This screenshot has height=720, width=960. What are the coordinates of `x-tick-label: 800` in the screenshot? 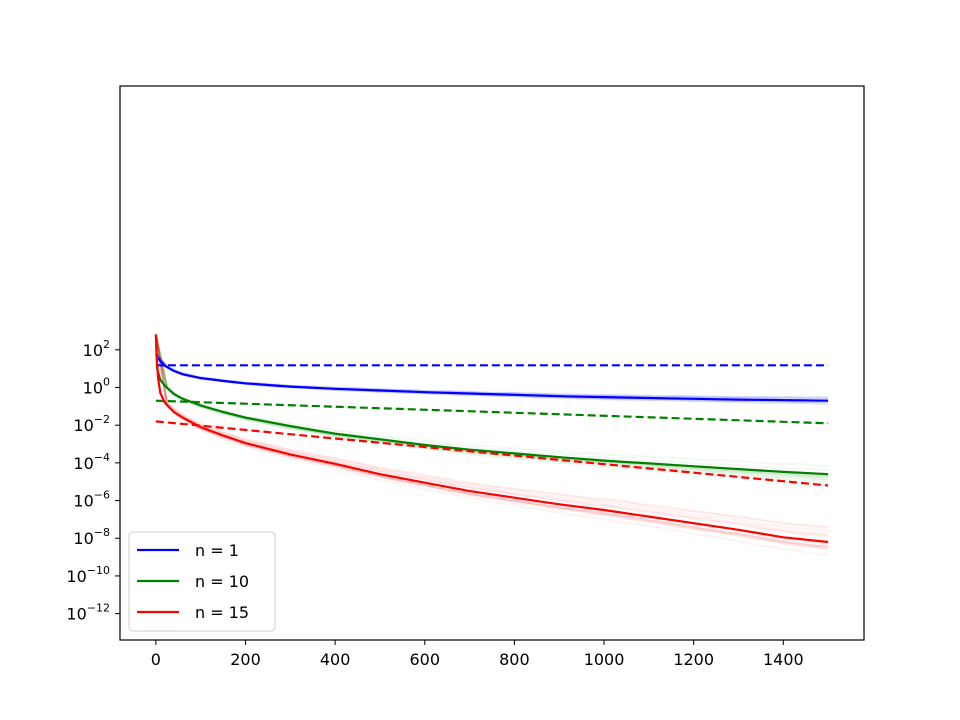 It's located at (514, 659).